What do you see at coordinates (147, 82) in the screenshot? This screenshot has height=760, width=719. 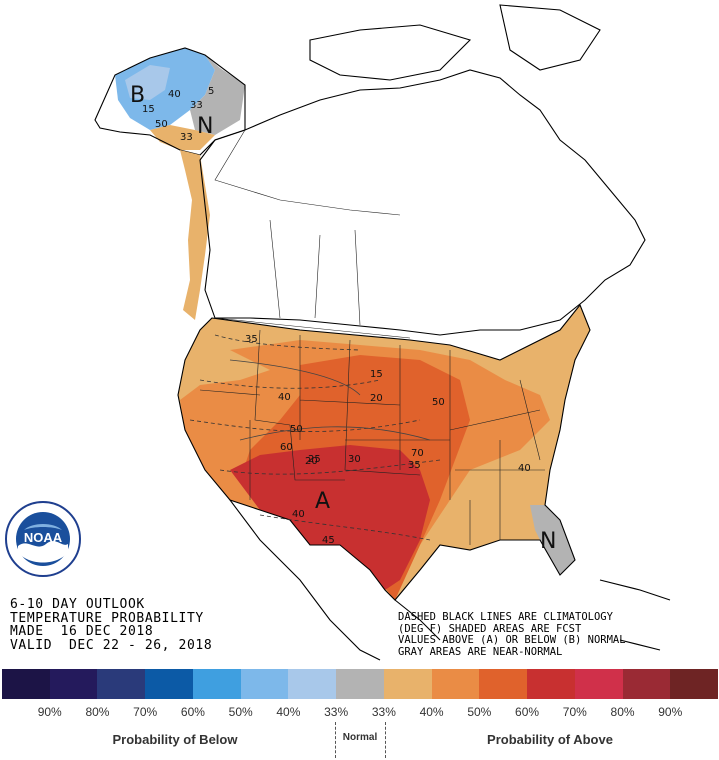 I see `alaska-below-50-area` at bounding box center [147, 82].